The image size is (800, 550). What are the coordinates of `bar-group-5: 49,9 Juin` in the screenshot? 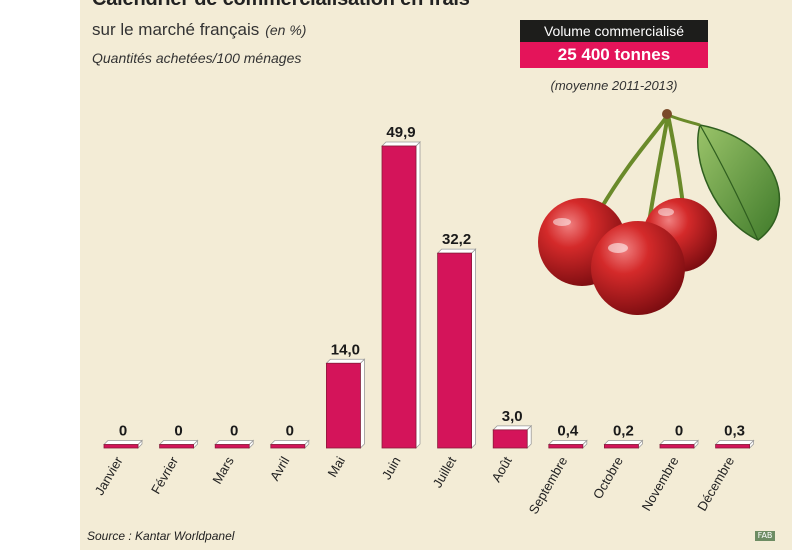 It's located at (400, 303).